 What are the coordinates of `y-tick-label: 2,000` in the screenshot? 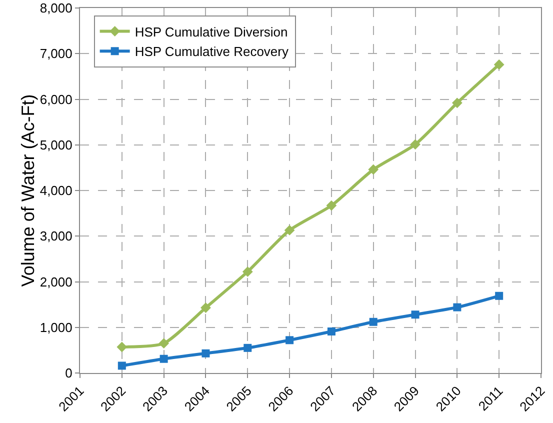 It's located at (56, 282).